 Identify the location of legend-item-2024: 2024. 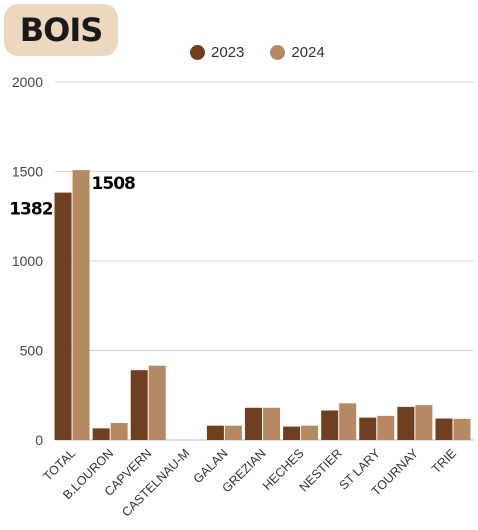
(297, 52).